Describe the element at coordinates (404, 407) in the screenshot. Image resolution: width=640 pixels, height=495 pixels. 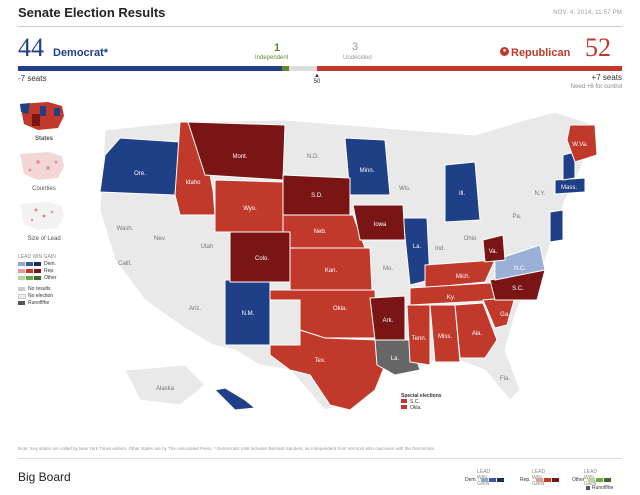
I see `swatch-okla` at that location.